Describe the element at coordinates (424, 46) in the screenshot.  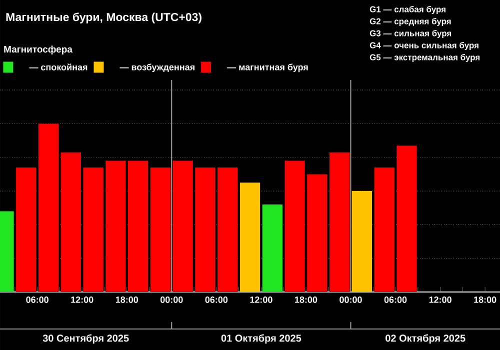
I see `text: G4 — очень сильная буря` at that location.